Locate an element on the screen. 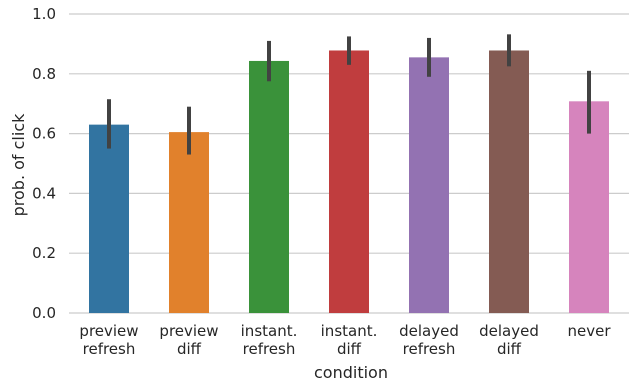 The image size is (631, 383). x-tick-label: delayed refresh is located at coordinates (429, 340).